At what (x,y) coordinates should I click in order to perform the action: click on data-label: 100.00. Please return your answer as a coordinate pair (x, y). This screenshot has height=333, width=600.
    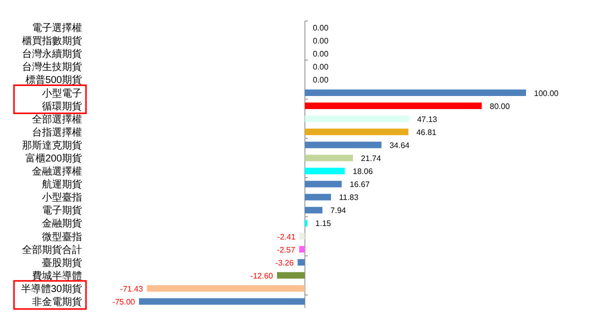
    Looking at the image, I should click on (547, 93).